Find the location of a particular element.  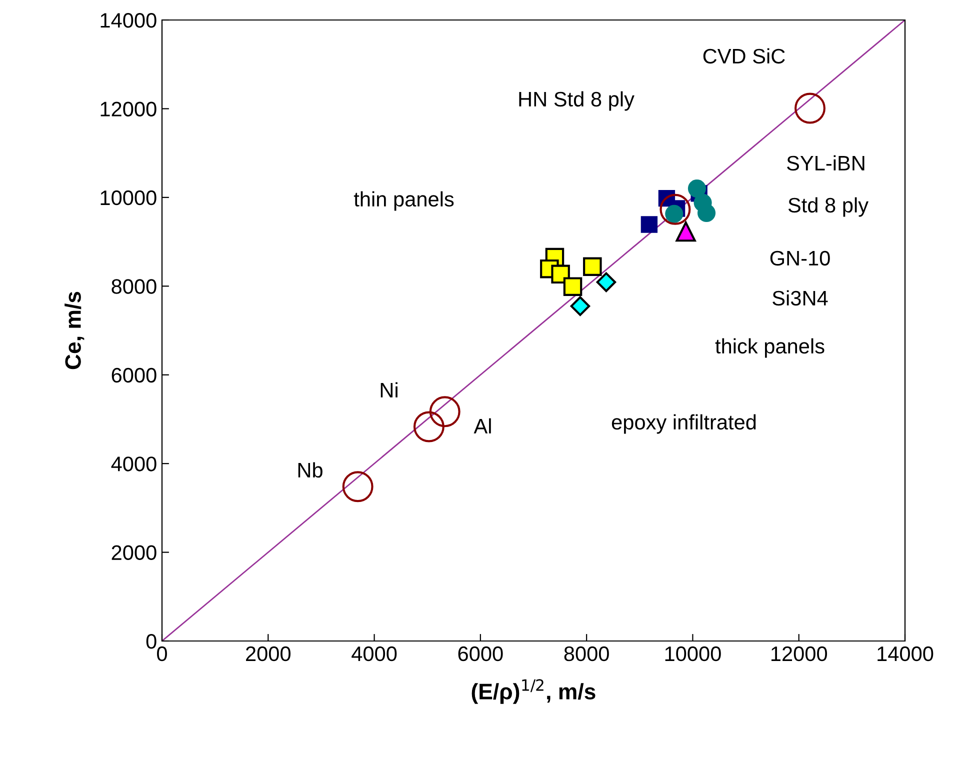

x-tick-label: 8000 is located at coordinates (586, 654).